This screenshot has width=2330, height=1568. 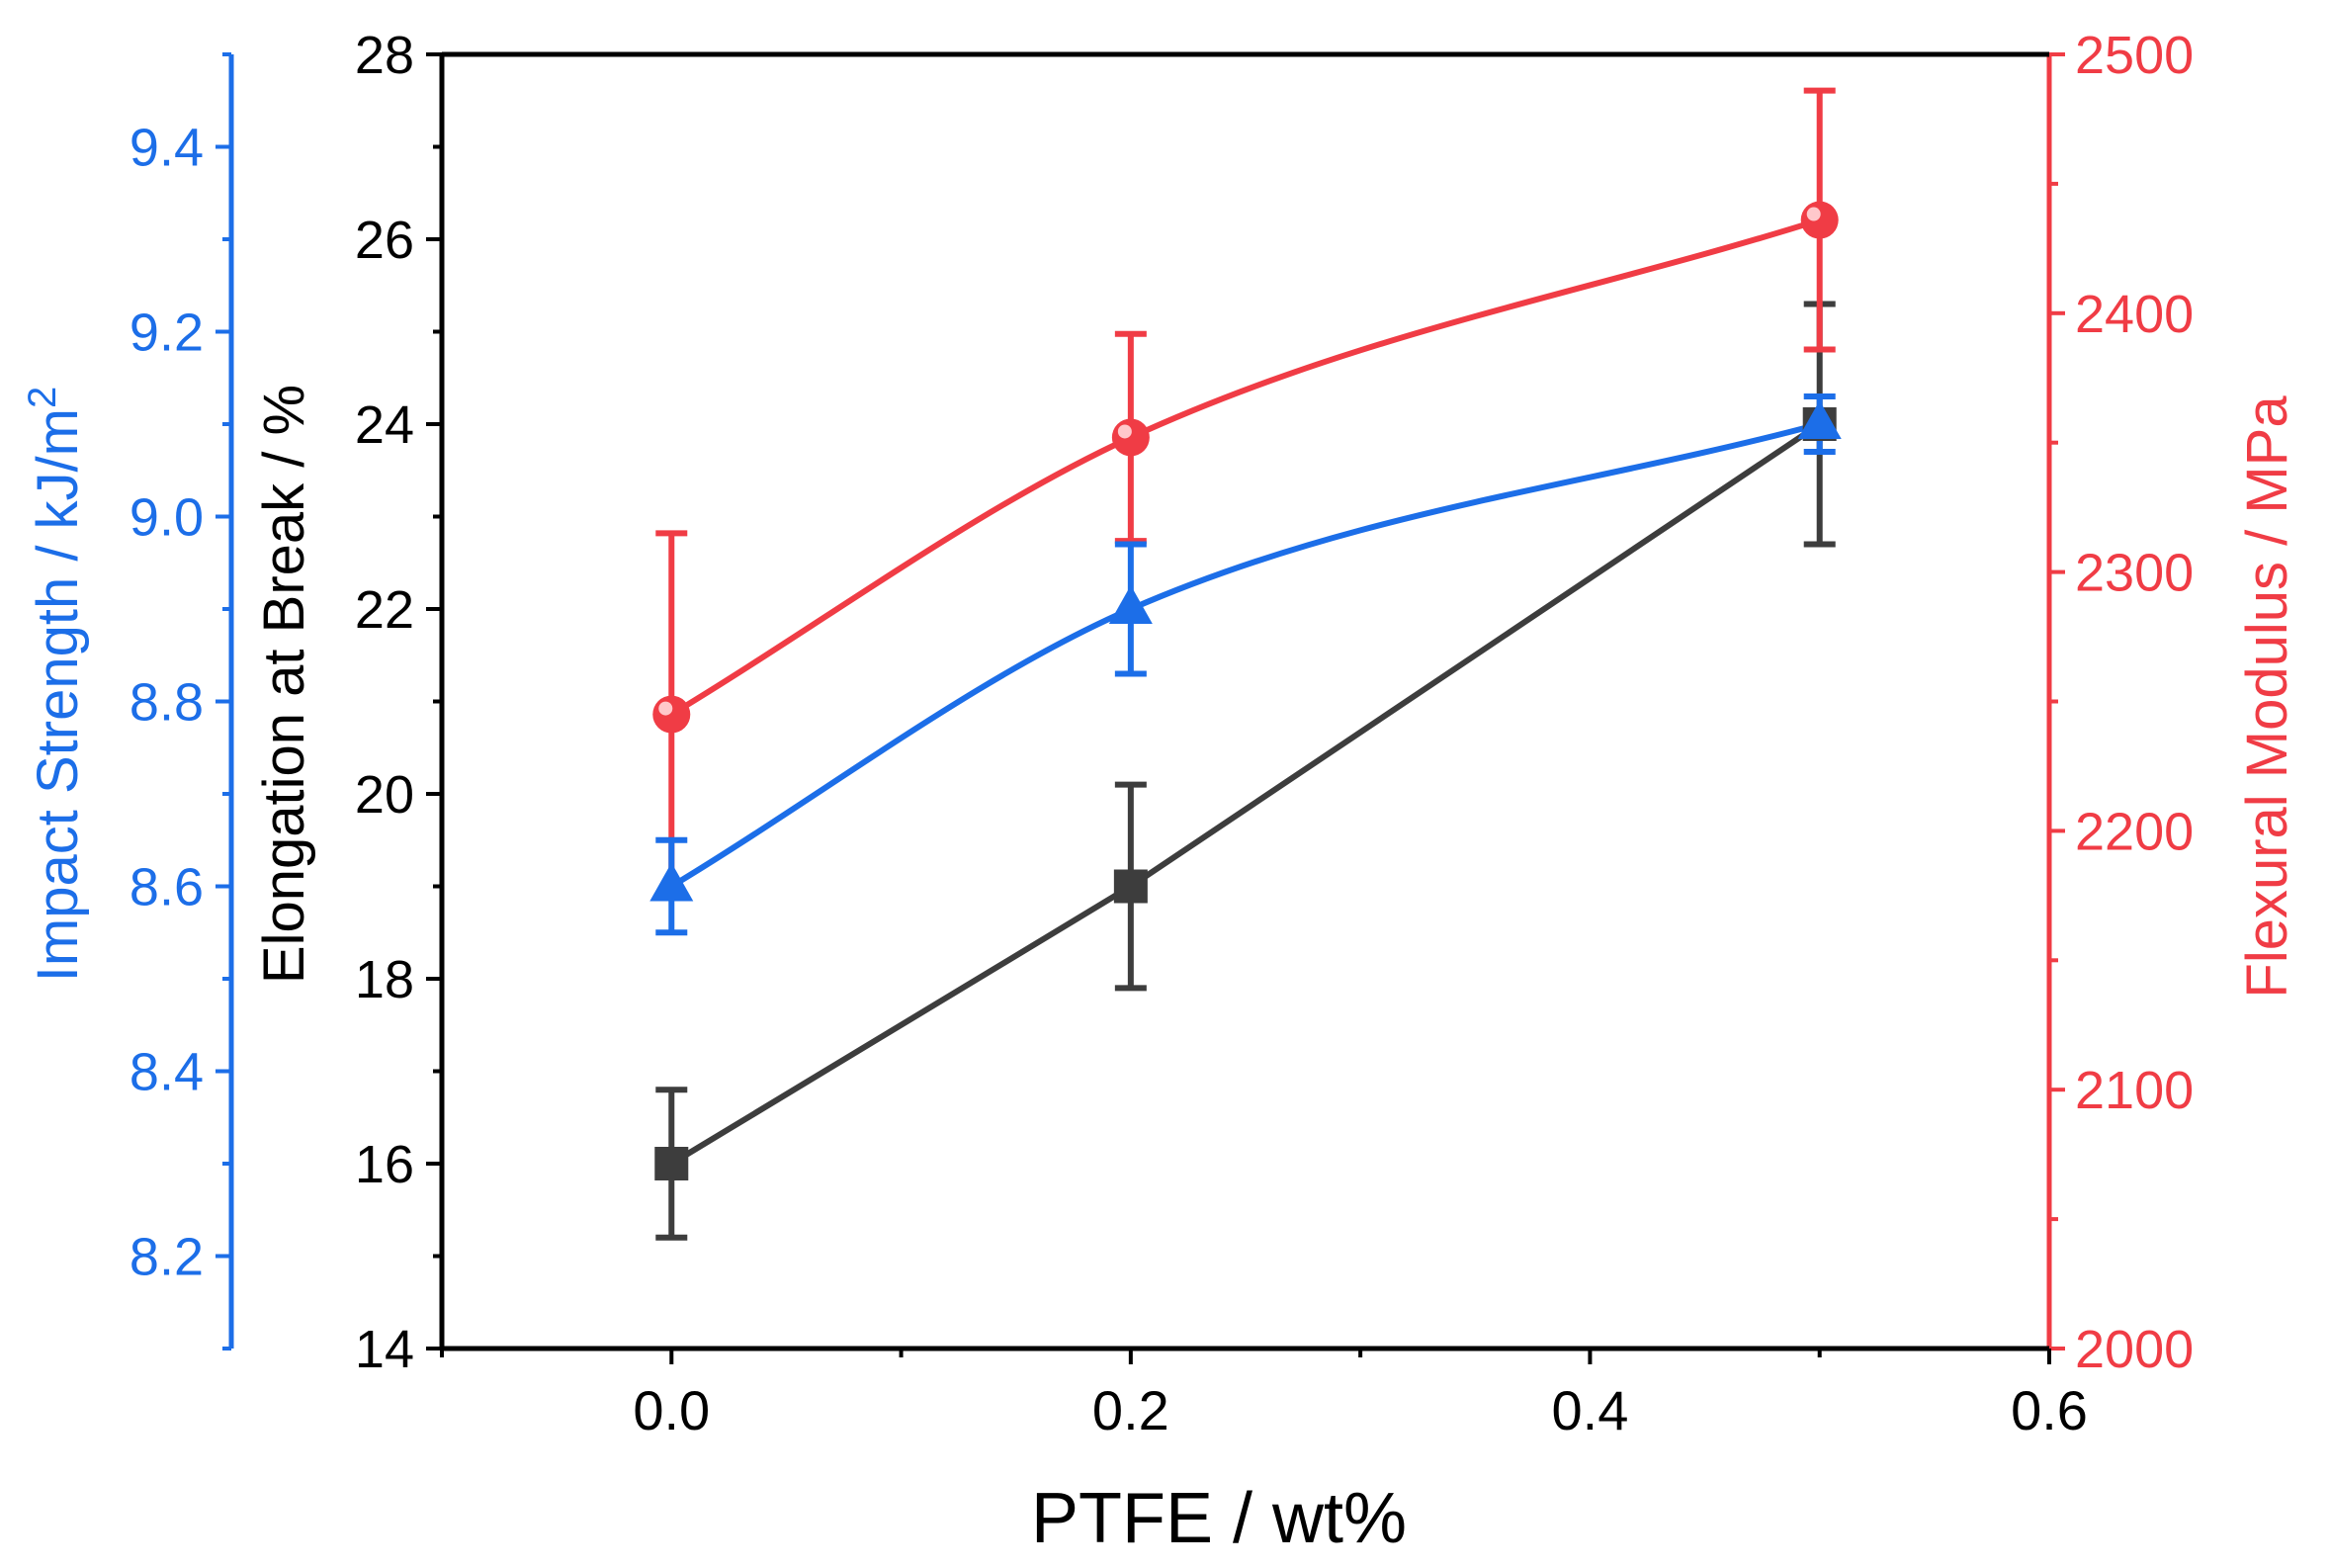 I want to click on impact-strength-axis: 8.2 8.4 8.6 8.8 9.0 9.2 9.4, so click(x=181, y=701).